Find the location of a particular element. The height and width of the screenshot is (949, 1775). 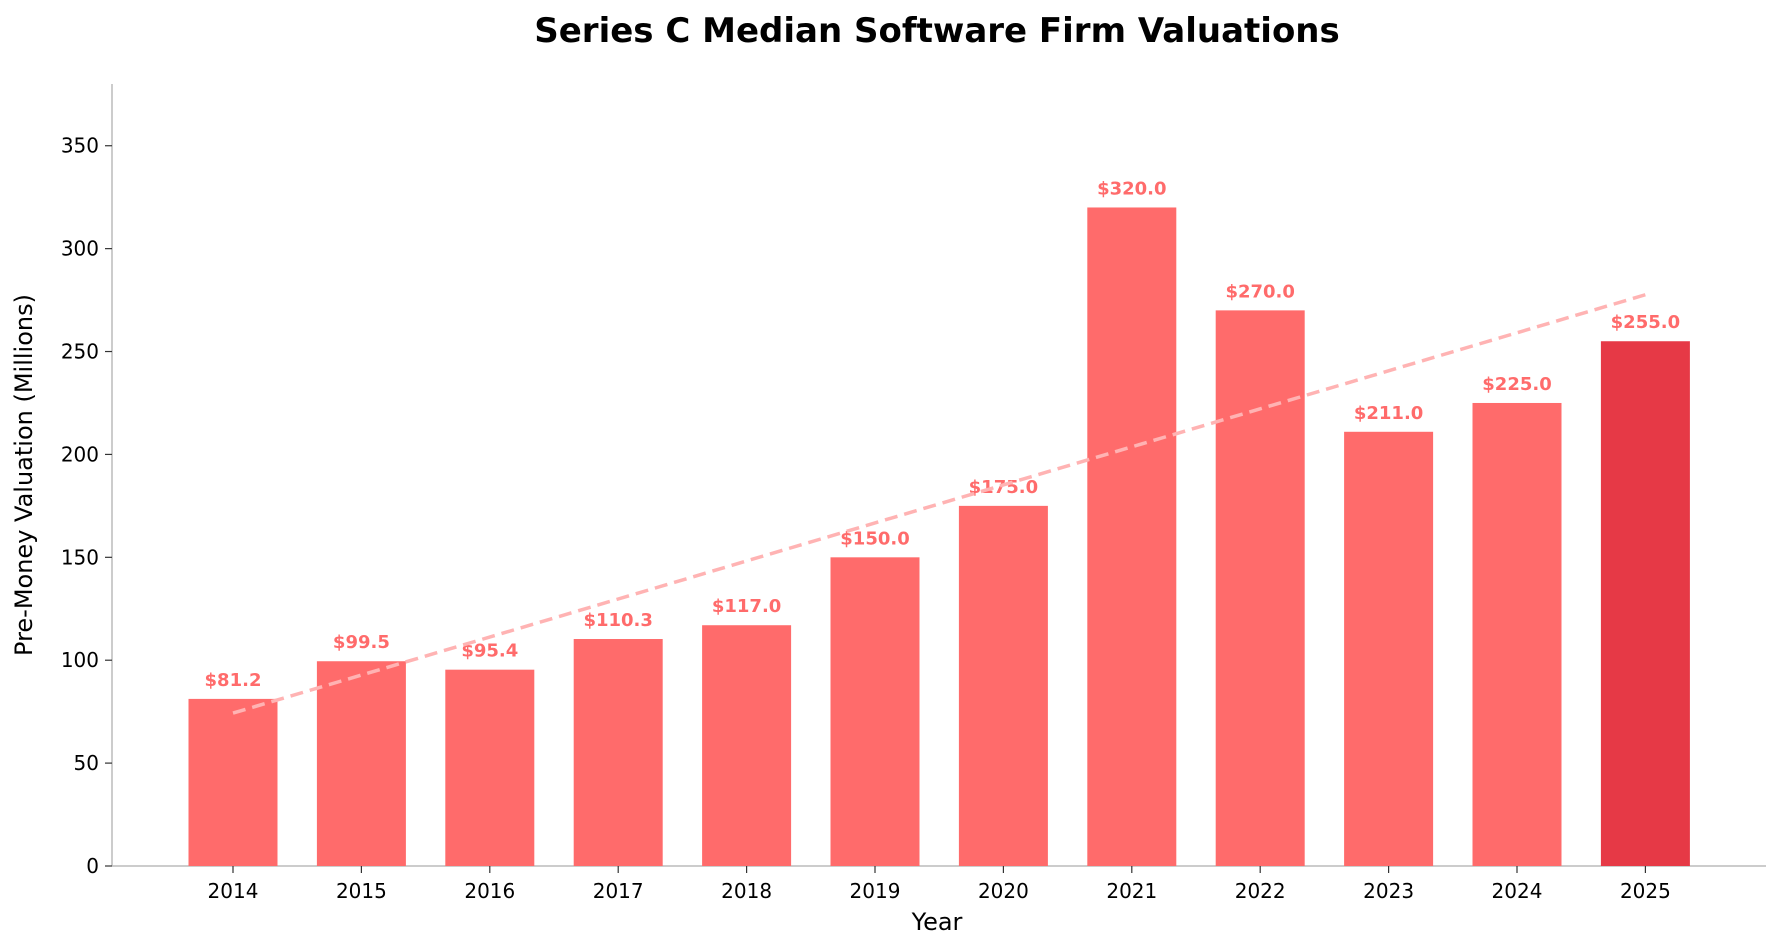

y-tick-label: 250 is located at coordinates (80, 352).